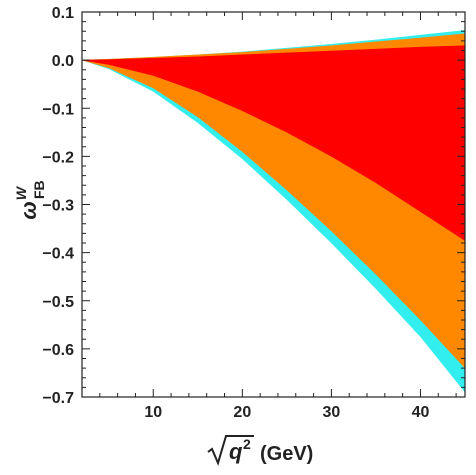  Describe the element at coordinates (421, 412) in the screenshot. I see `x-tick-label: 40` at that location.